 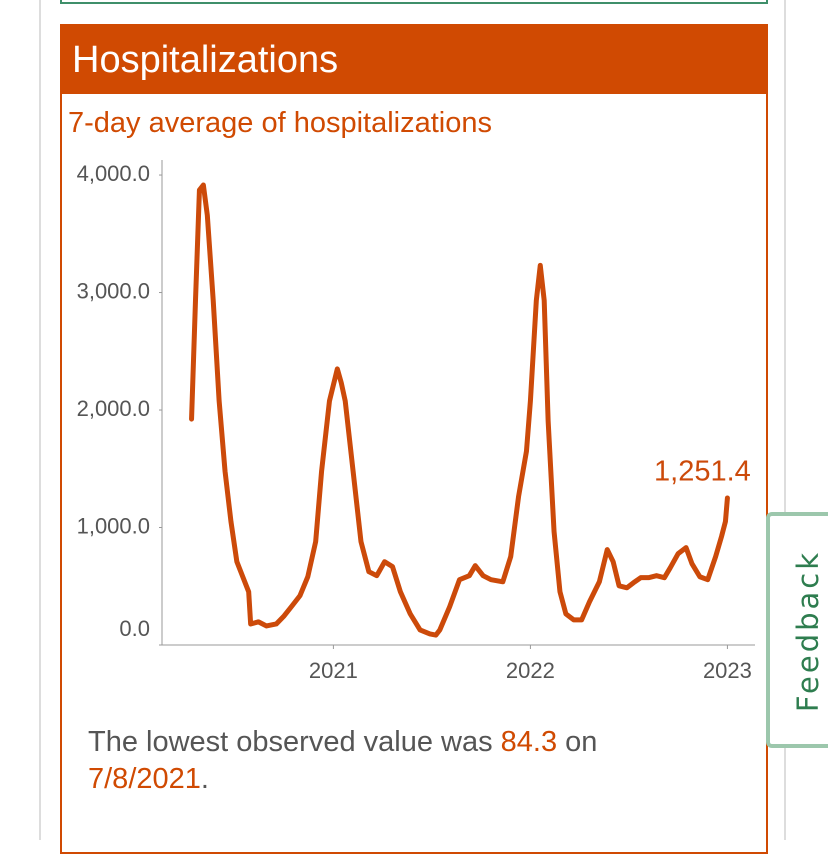 I want to click on footer-value: 84.3, so click(x=529, y=742).